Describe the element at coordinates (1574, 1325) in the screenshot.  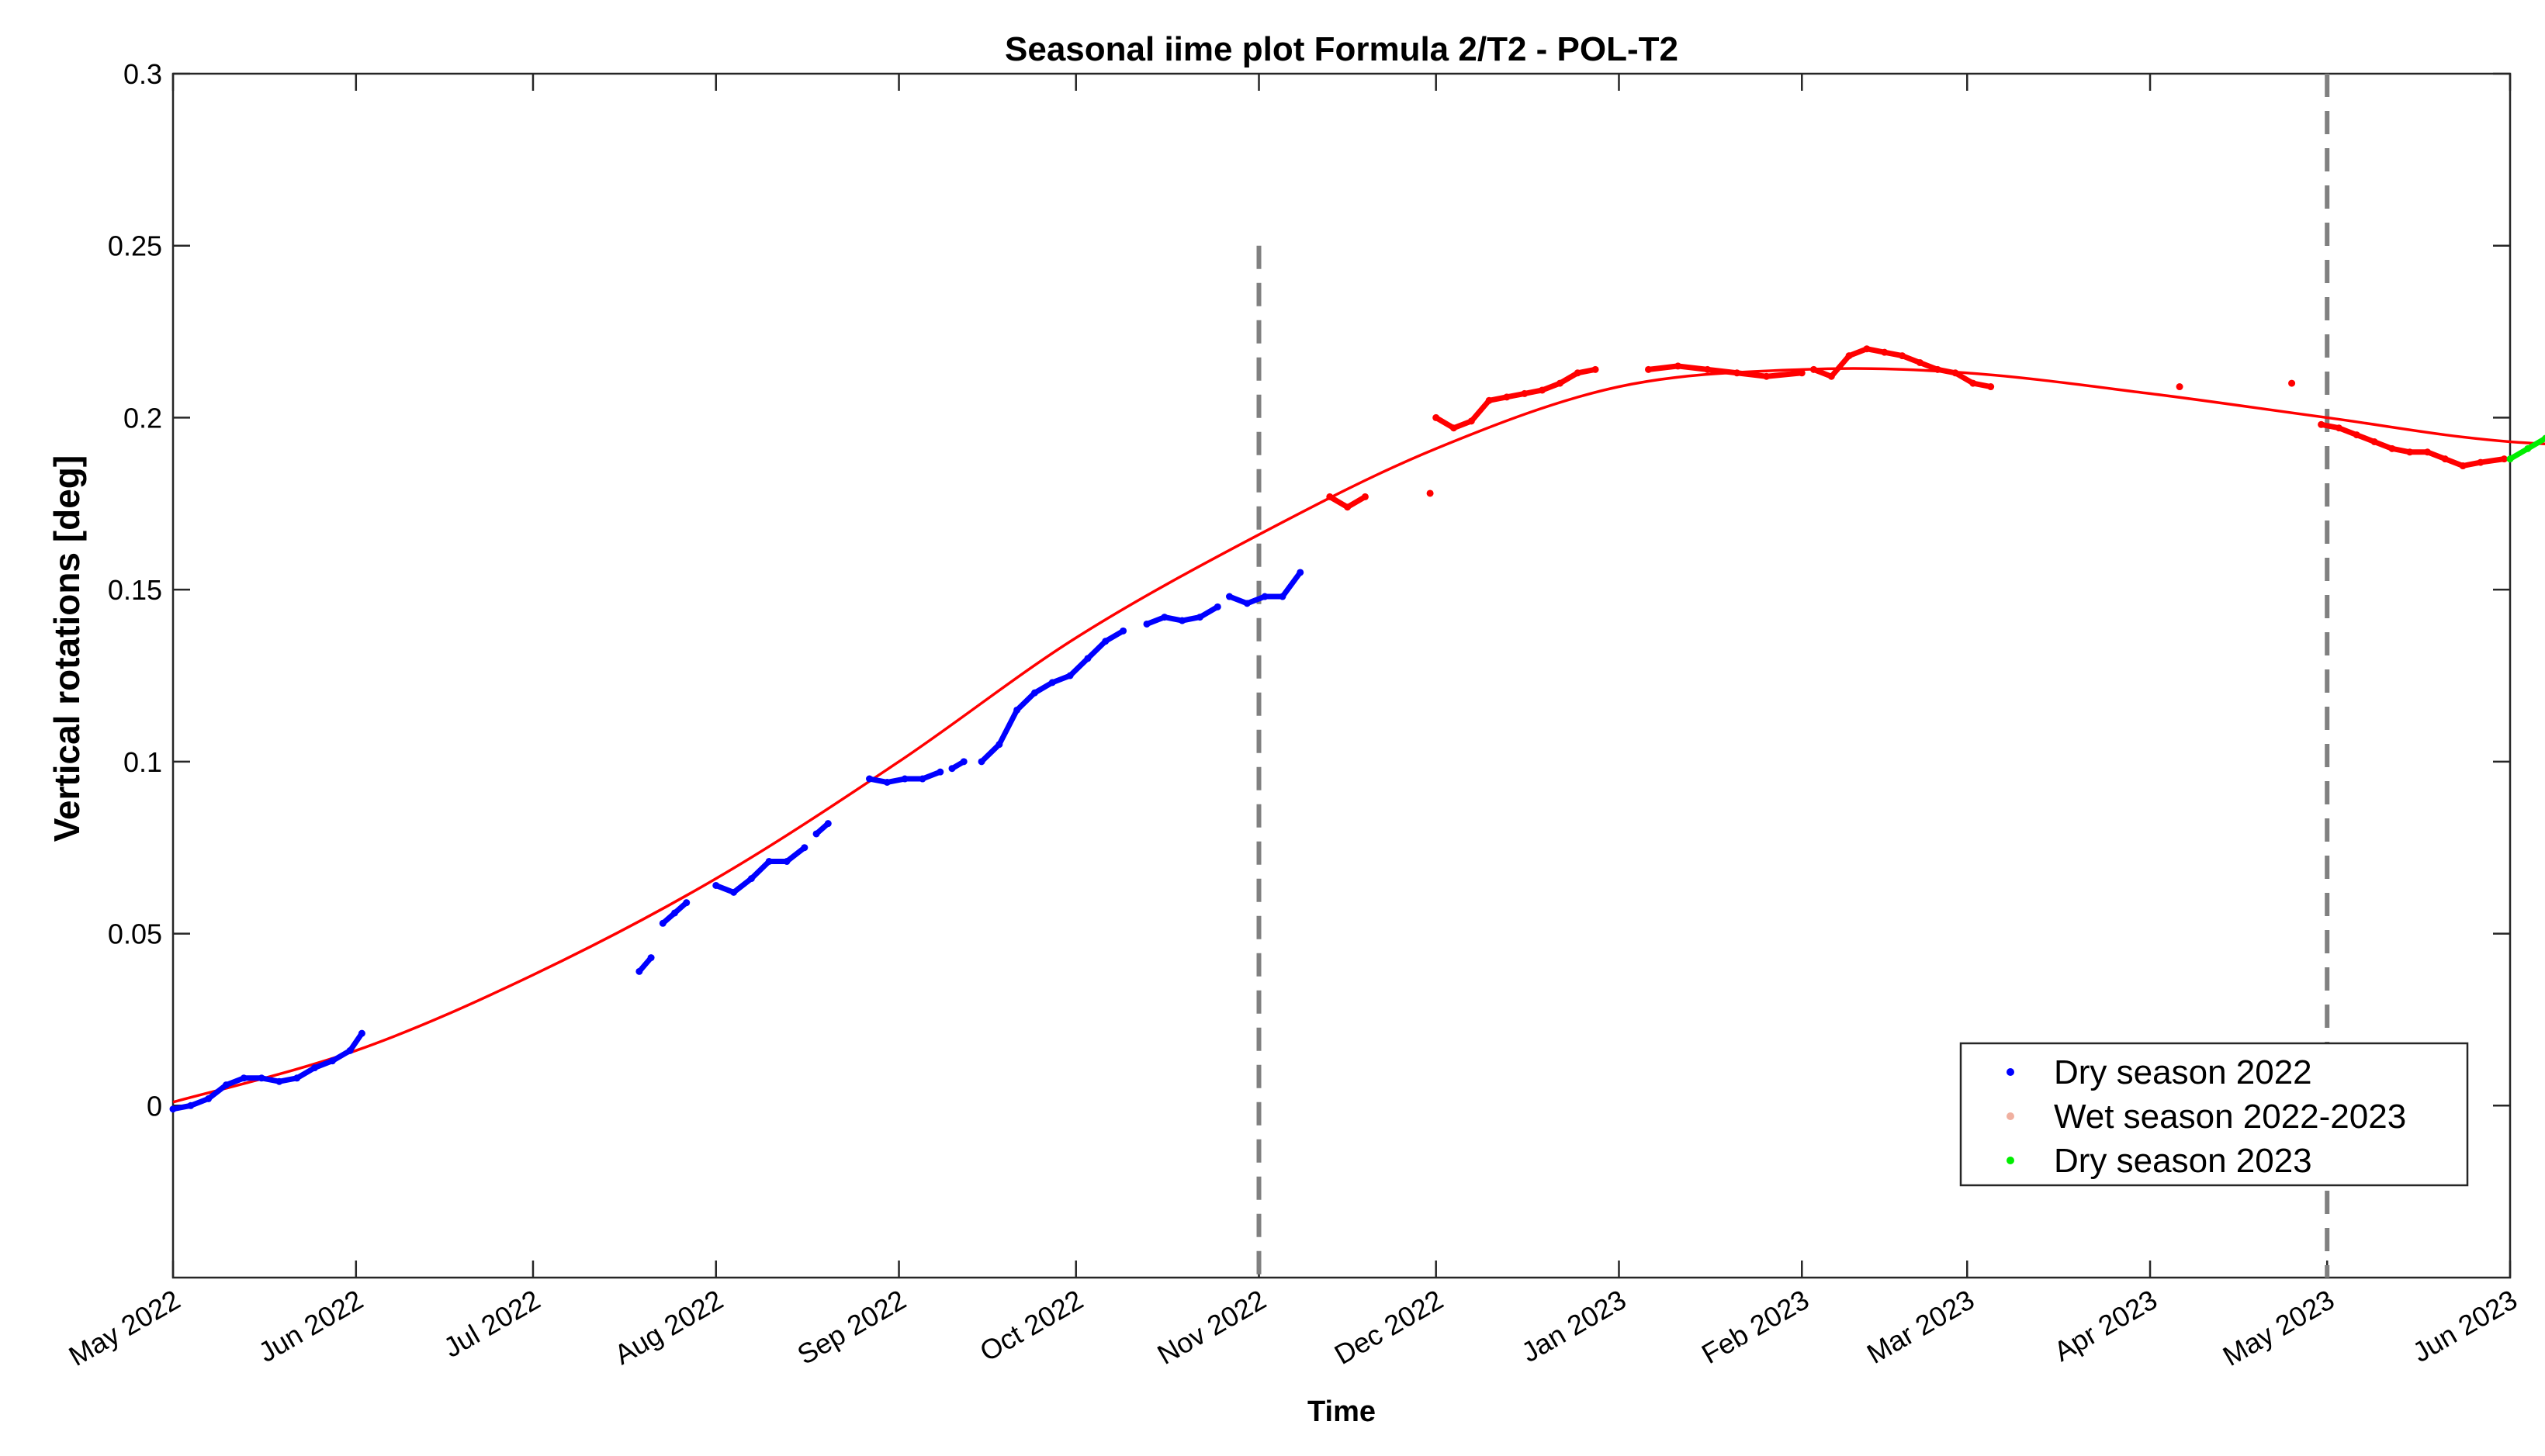
I see `x-tick-label: Jan 2023` at that location.